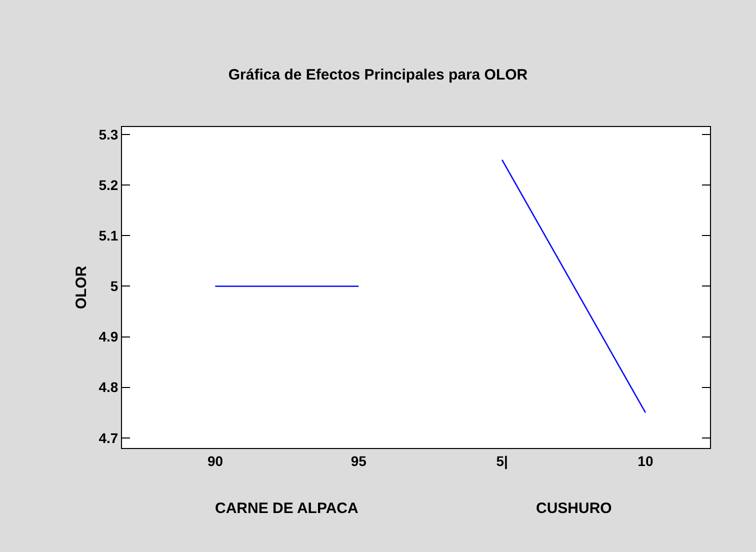 The height and width of the screenshot is (552, 756). I want to click on x-tick-label: 95, so click(358, 460).